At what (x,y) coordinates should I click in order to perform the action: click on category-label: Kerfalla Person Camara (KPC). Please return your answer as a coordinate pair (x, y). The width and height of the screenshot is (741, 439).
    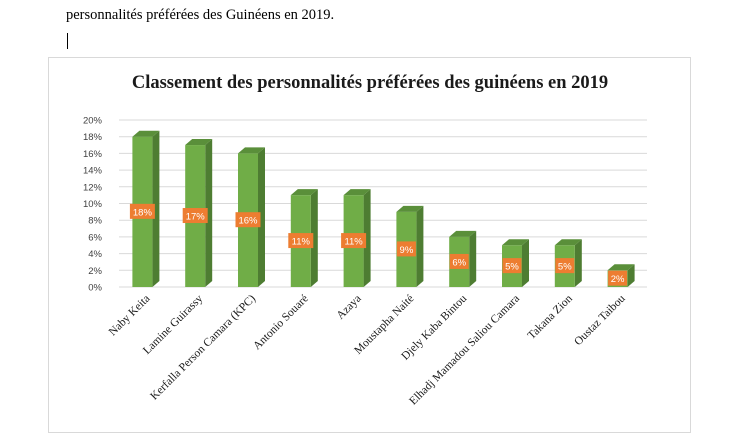
    Looking at the image, I should click on (203, 348).